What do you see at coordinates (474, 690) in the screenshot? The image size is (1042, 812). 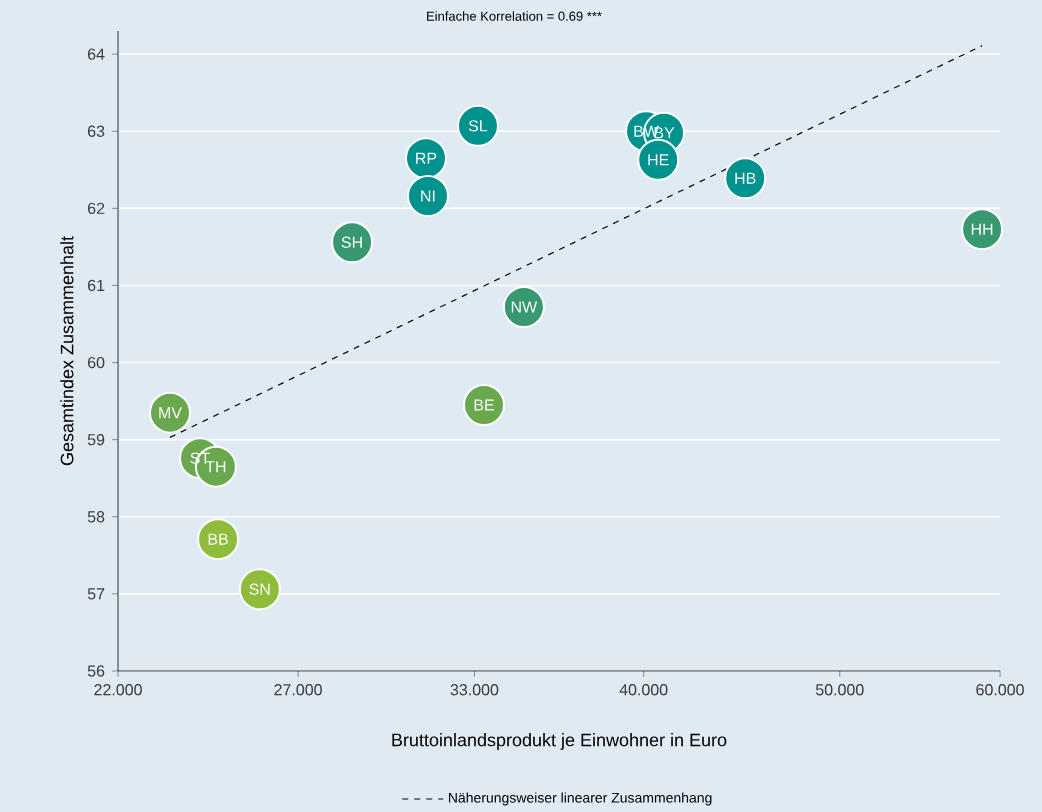 I see `x-tick-label: 33.000` at bounding box center [474, 690].